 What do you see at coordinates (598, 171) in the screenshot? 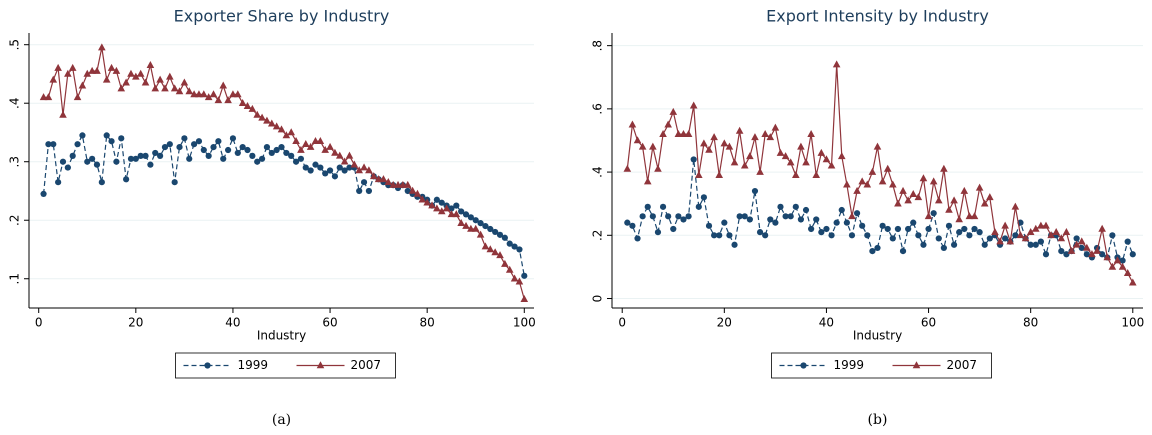
I see `y-tick-label: .4` at bounding box center [598, 171].